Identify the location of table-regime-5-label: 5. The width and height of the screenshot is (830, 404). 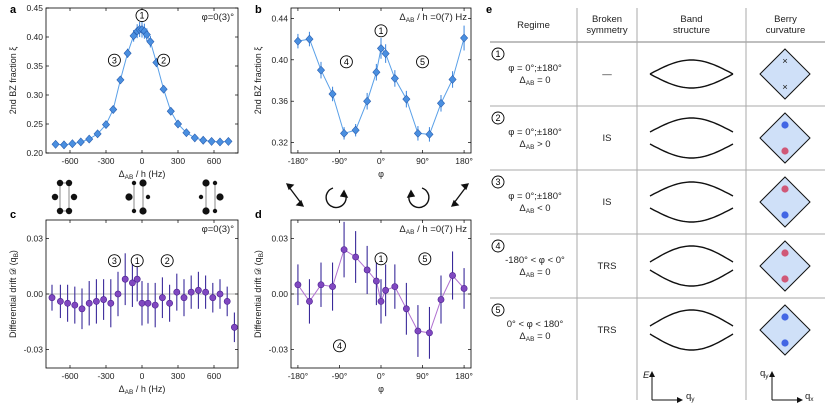
(497, 310).